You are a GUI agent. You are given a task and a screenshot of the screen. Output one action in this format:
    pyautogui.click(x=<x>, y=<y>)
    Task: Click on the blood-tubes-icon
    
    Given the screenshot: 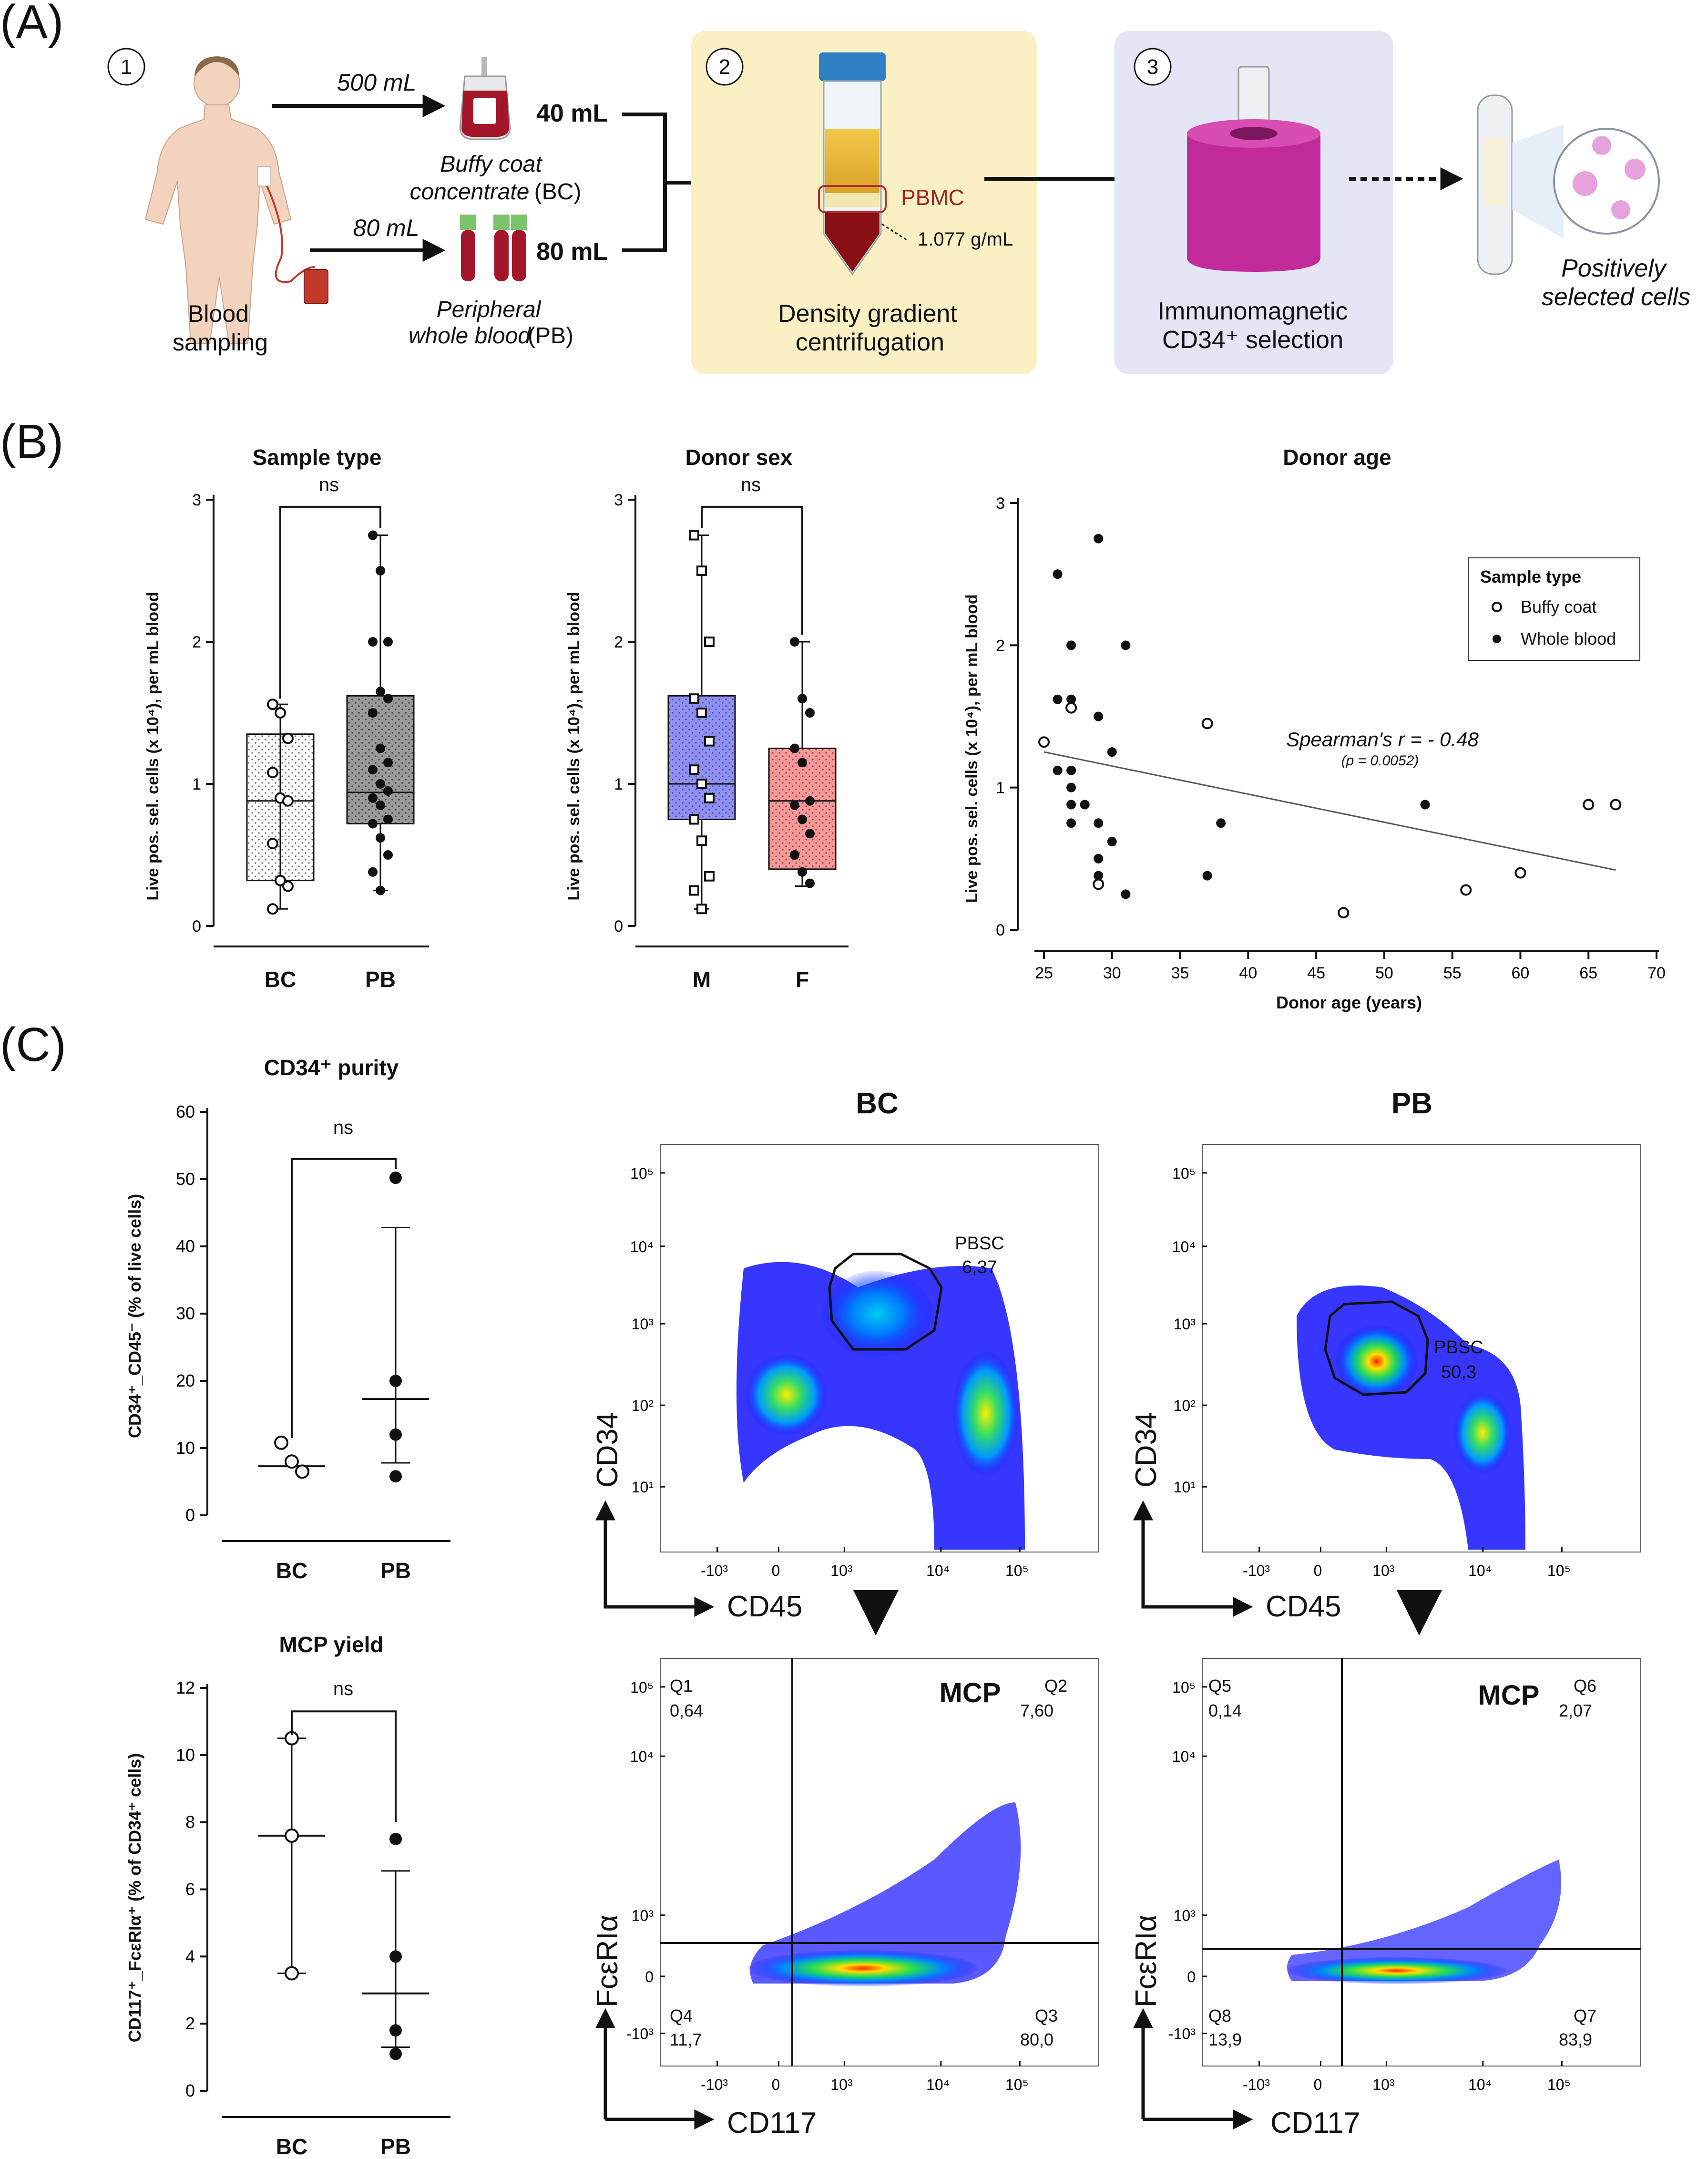 What is the action you would take?
    pyautogui.click(x=494, y=248)
    